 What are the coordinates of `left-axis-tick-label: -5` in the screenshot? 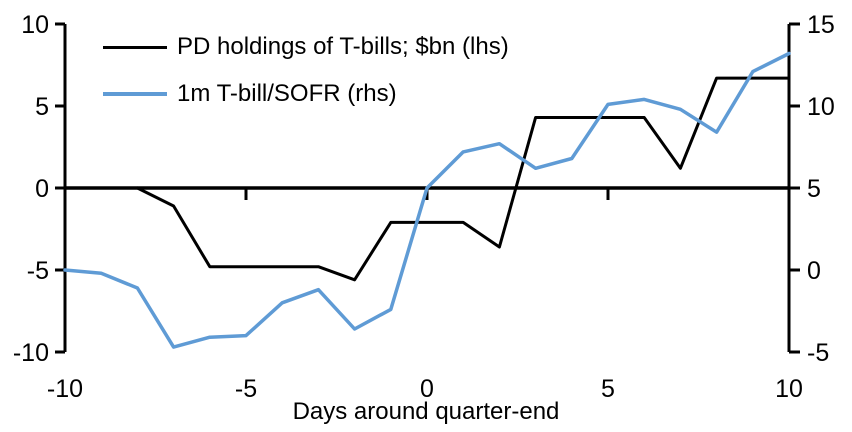 It's located at (38, 271).